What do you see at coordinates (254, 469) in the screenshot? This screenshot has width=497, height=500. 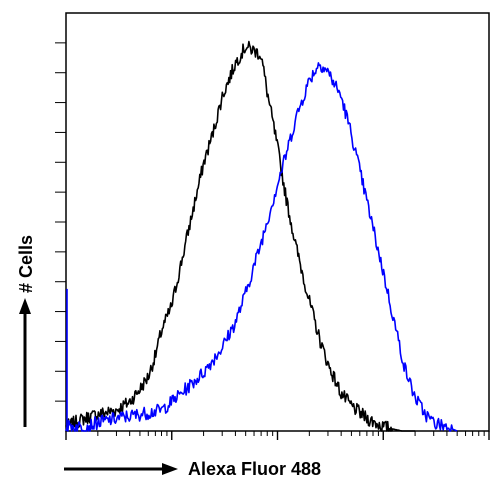 I see `x-axis-label: Alexa Fluor 488` at bounding box center [254, 469].